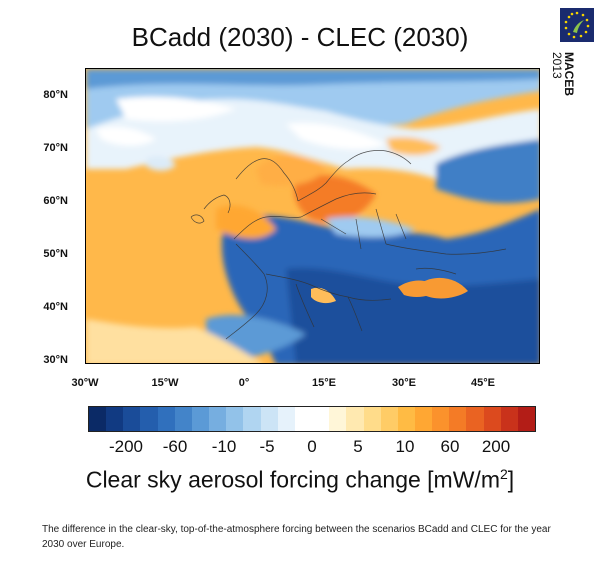 The width and height of the screenshot is (600, 570). What do you see at coordinates (557, 65) in the screenshot?
I see `logo-year: 2013` at bounding box center [557, 65].